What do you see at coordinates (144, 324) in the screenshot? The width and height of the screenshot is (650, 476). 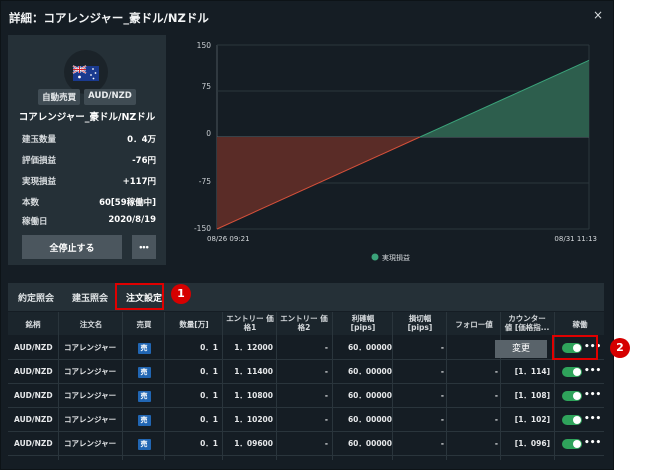 I see `col-header-side: 売買` at bounding box center [144, 324].